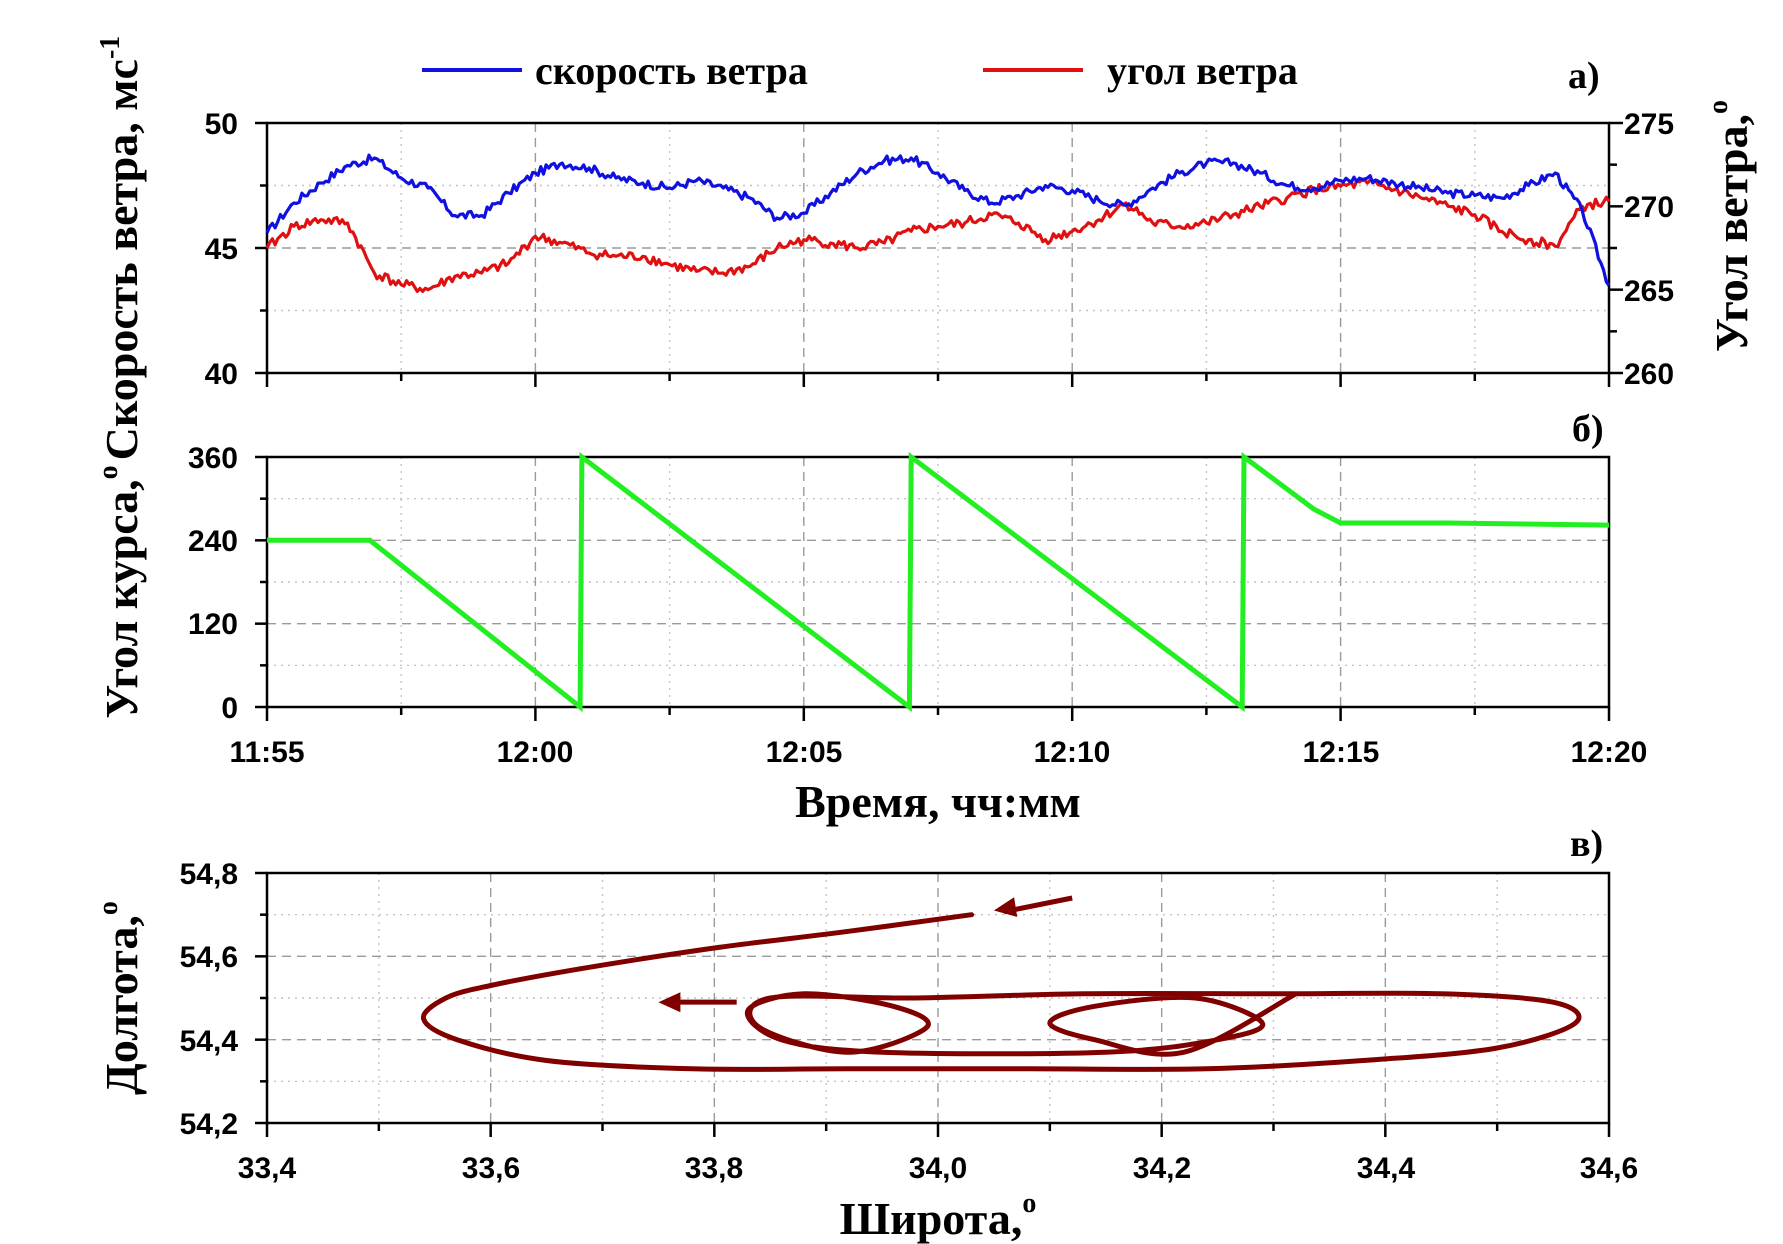  What do you see at coordinates (1584, 76) in the screenshot?
I see `panel-a-label: а)` at bounding box center [1584, 76].